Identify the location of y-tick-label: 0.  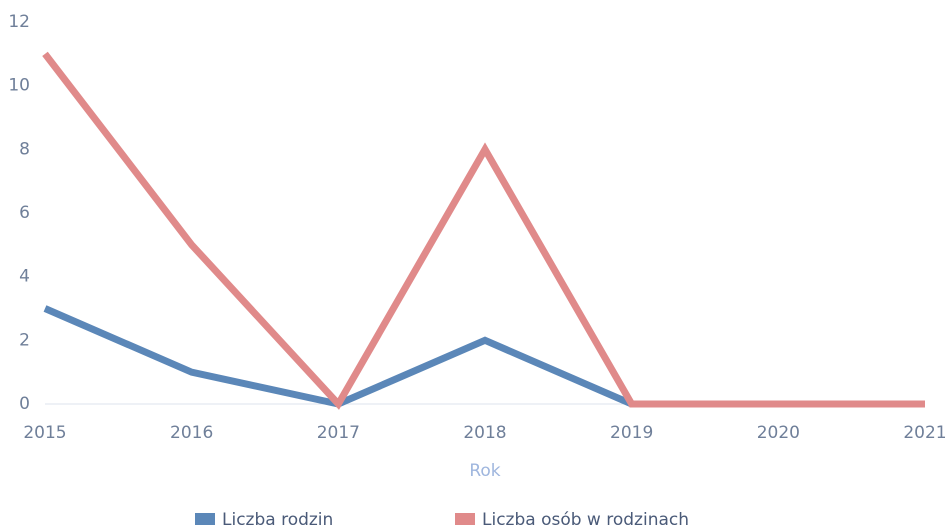
(24, 404).